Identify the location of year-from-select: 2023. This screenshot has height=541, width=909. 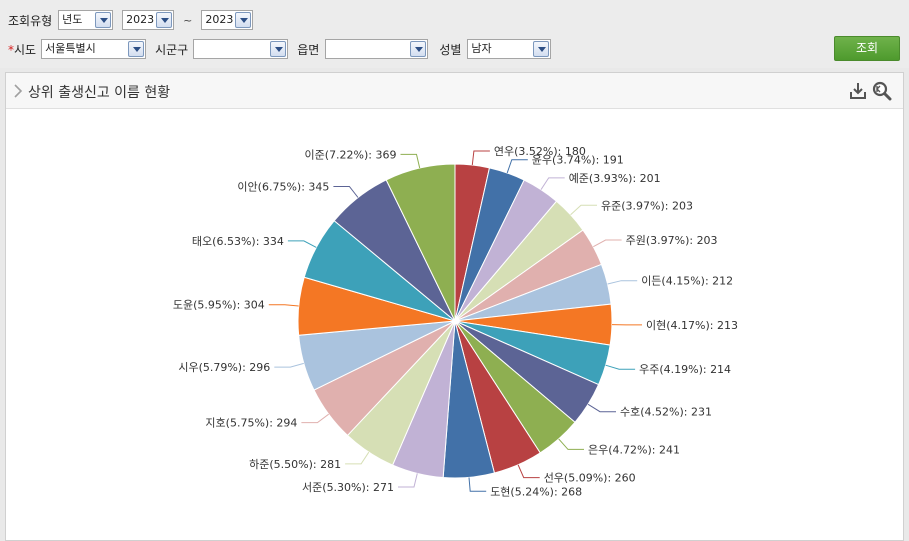
(148, 20).